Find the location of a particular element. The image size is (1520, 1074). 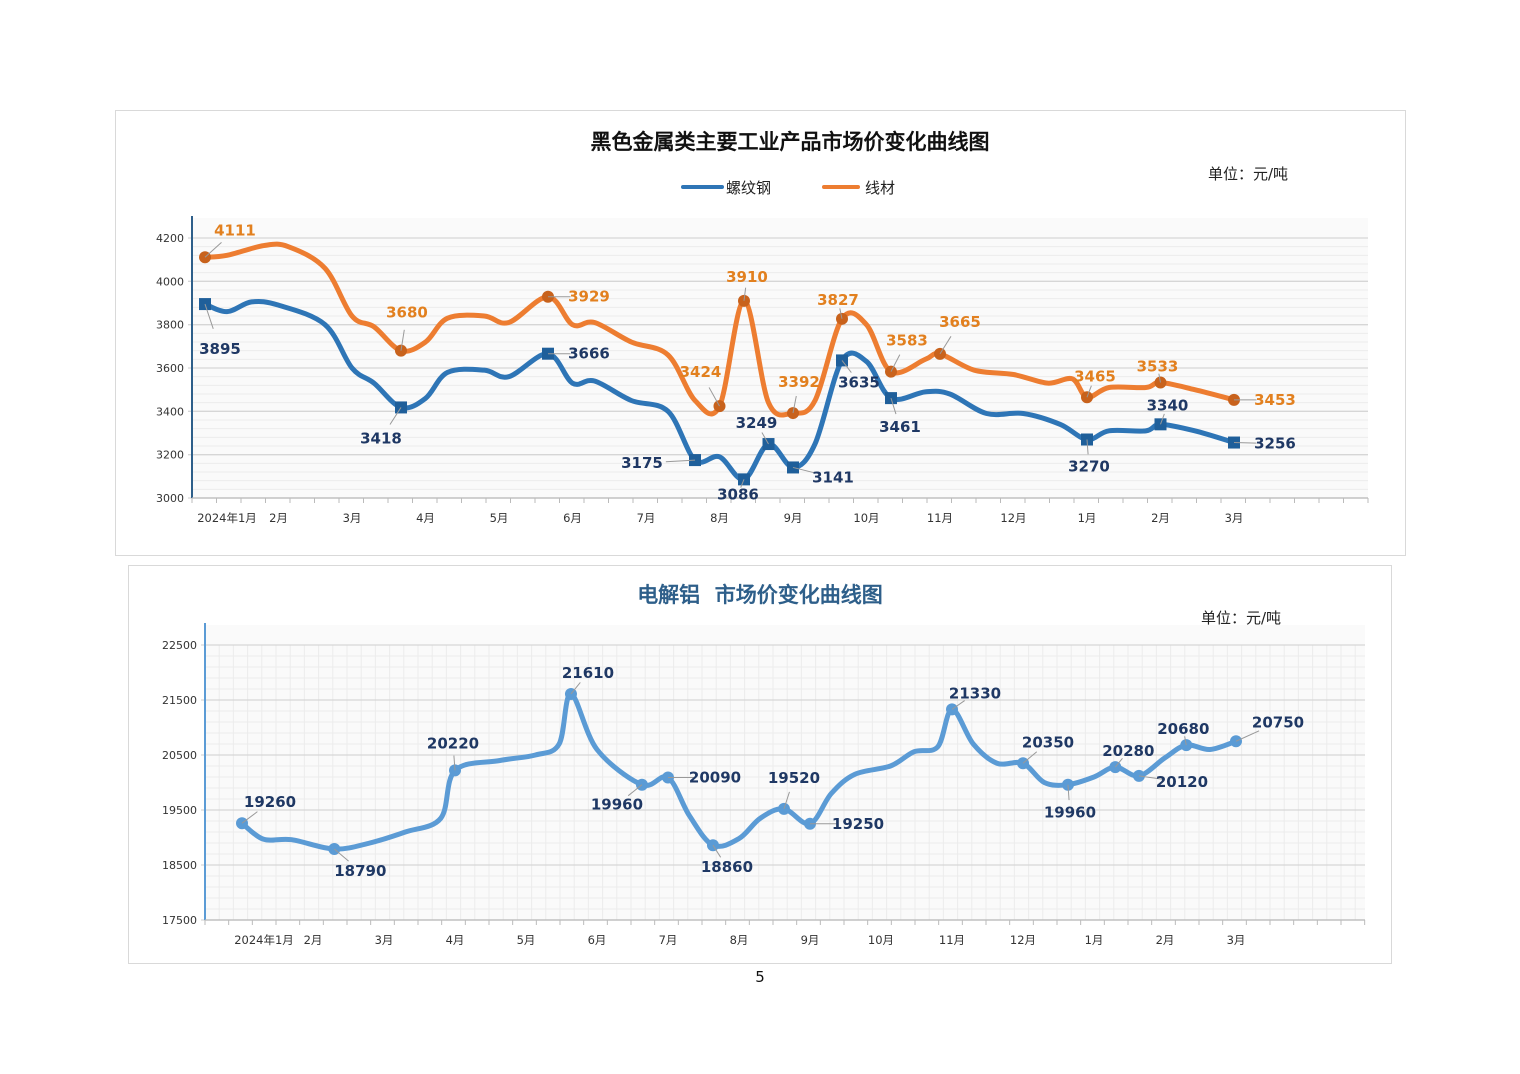

data-label: 3453 is located at coordinates (1275, 400).